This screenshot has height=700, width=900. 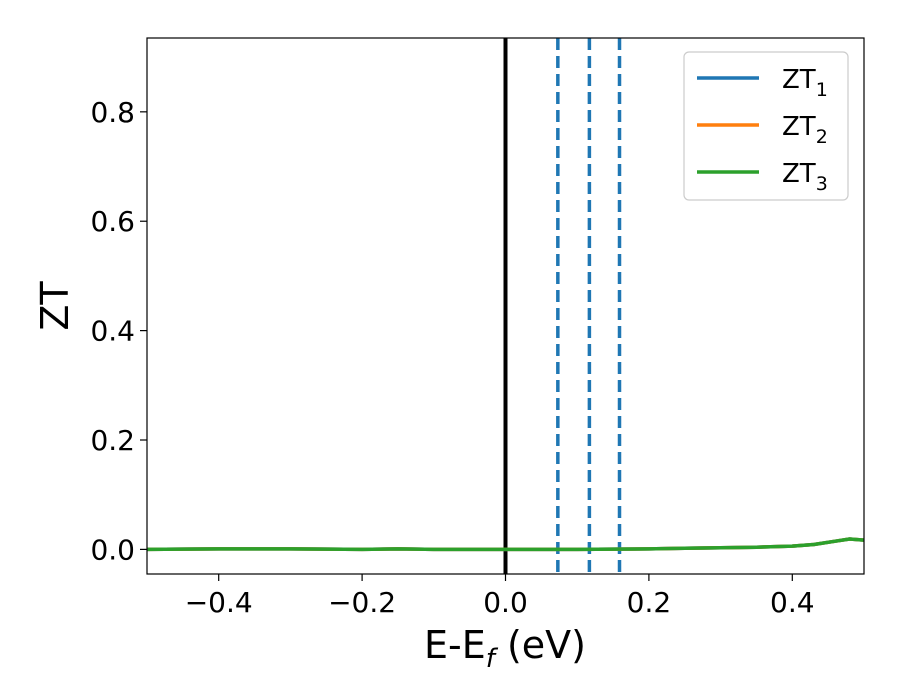 I want to click on legend: ZT1 ZT2 ZT3, so click(x=766, y=126).